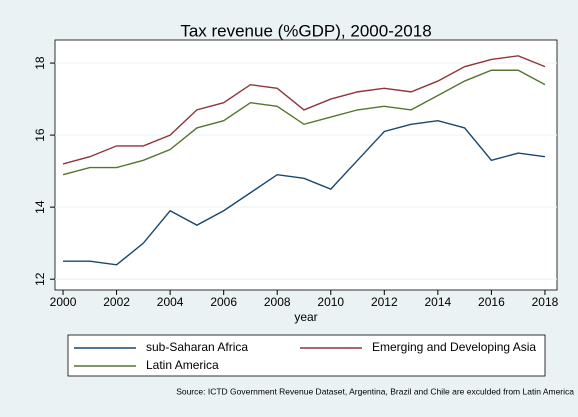  Describe the element at coordinates (306, 355) in the screenshot. I see `legend` at that location.